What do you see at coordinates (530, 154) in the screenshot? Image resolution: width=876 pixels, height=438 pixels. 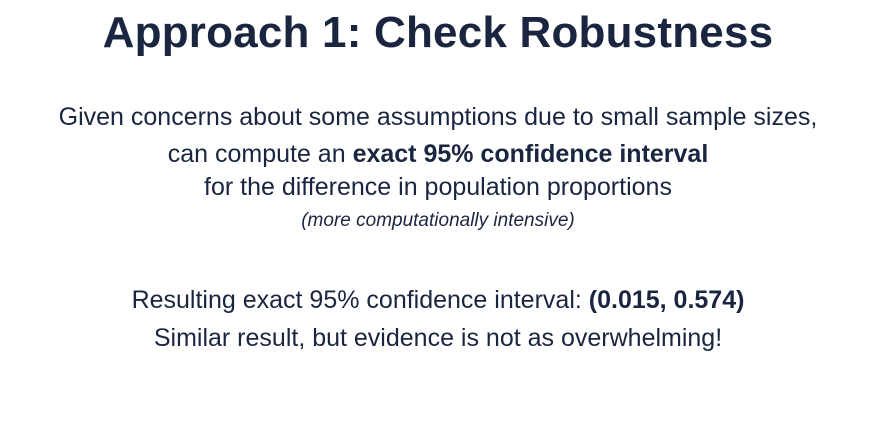 I see `exact-ci-emphasis: exact 95% confidence interval` at bounding box center [530, 154].